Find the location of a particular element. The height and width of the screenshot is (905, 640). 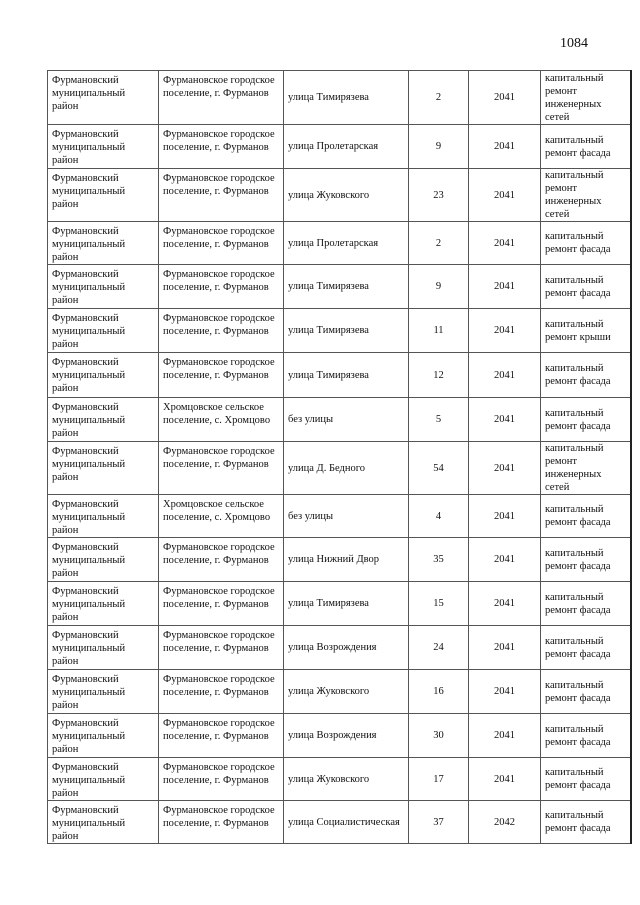

house-number-cell: 23 is located at coordinates (438, 195).